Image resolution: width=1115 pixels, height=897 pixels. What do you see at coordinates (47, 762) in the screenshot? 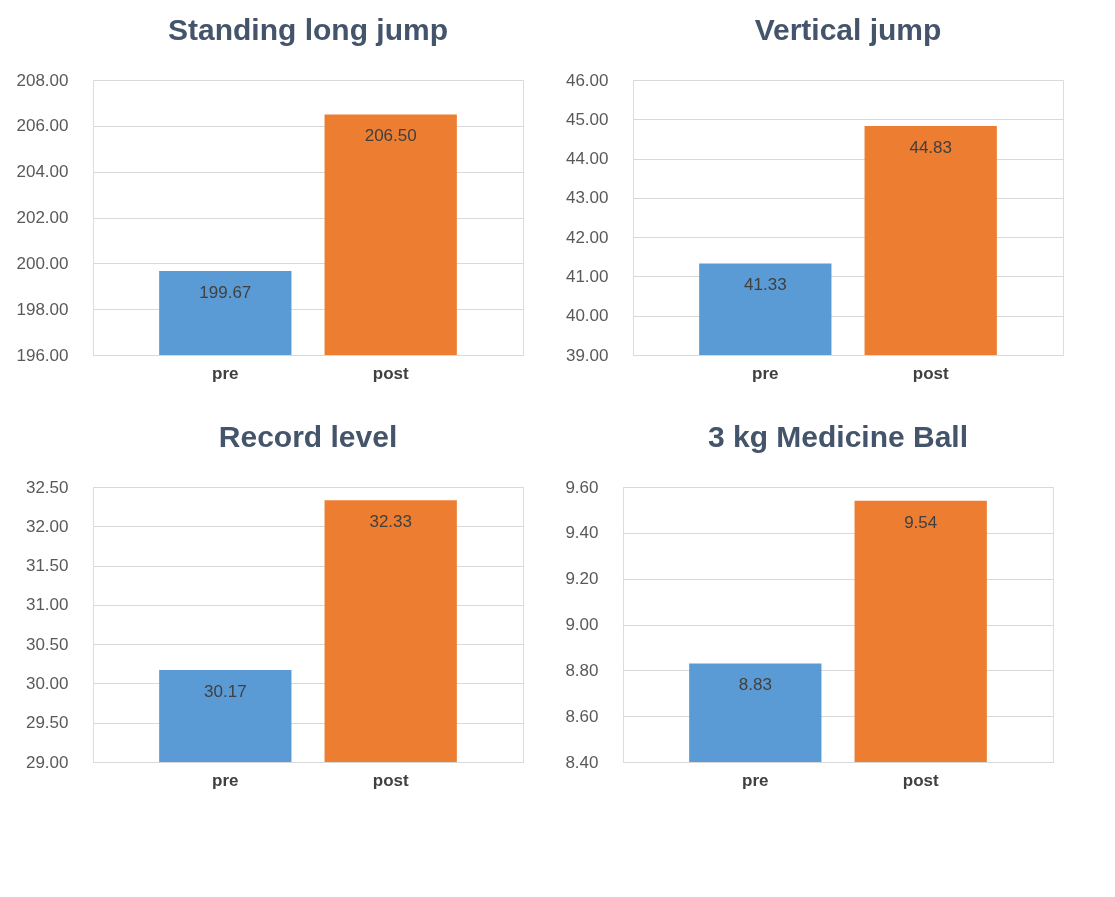
I see `y-tick-label: 29.00` at bounding box center [47, 762].